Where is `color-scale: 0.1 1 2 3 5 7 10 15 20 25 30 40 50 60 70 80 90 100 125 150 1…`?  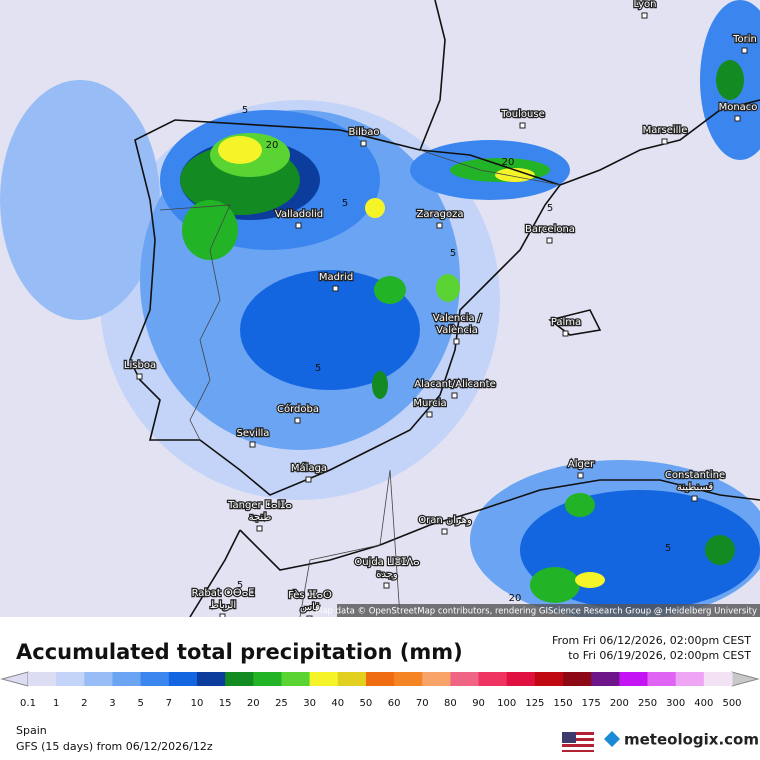 color-scale: 0.1 1 2 3 5 7 10 15 20 25 30 40 50 60 70 80 90 100 125 150 1… is located at coordinates (380, 690).